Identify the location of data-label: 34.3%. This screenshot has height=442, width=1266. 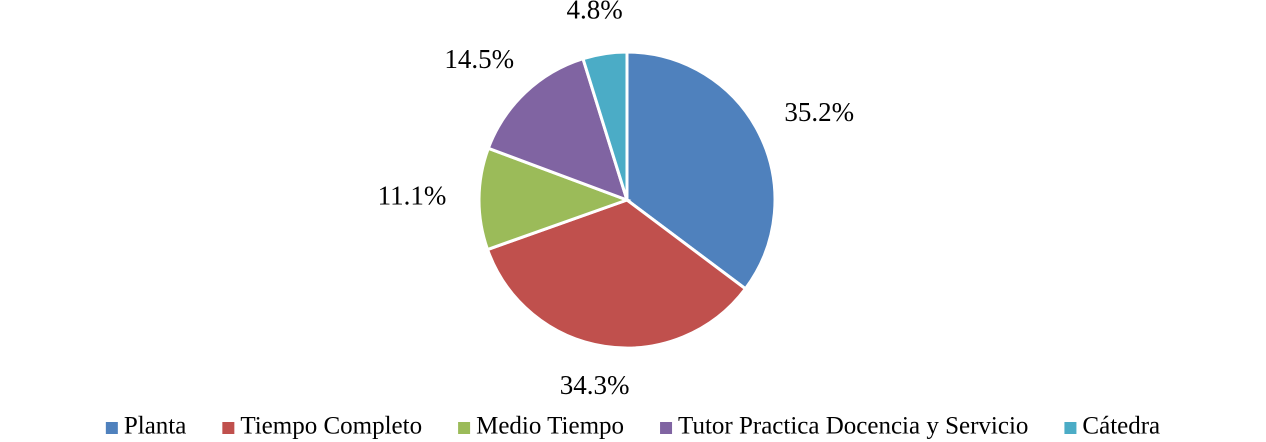
(595, 385).